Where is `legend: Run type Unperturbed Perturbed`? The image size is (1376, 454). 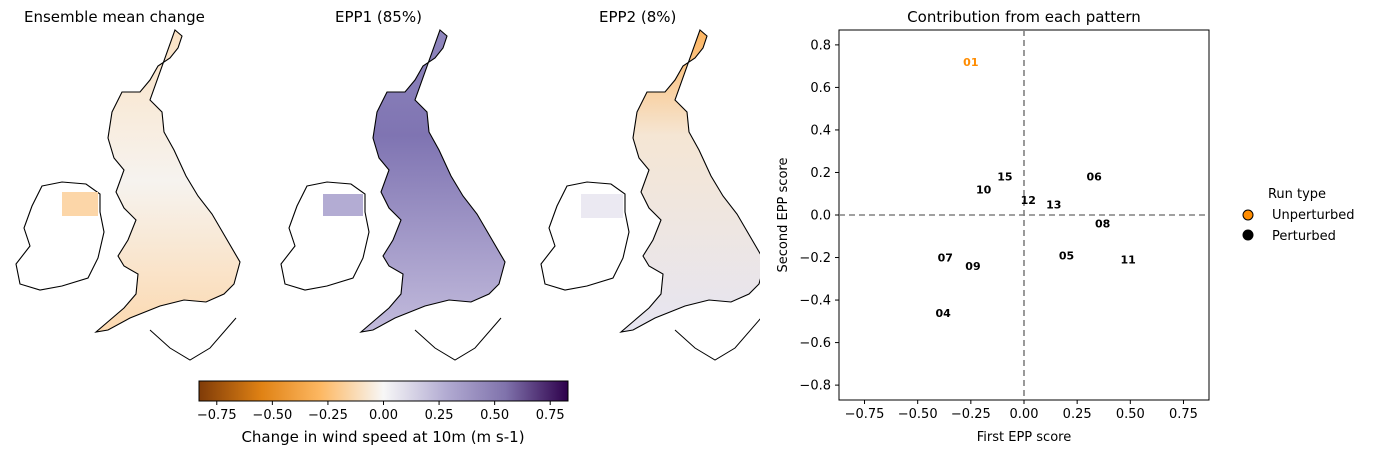 legend: Run type Unperturbed Perturbed is located at coordinates (1298, 215).